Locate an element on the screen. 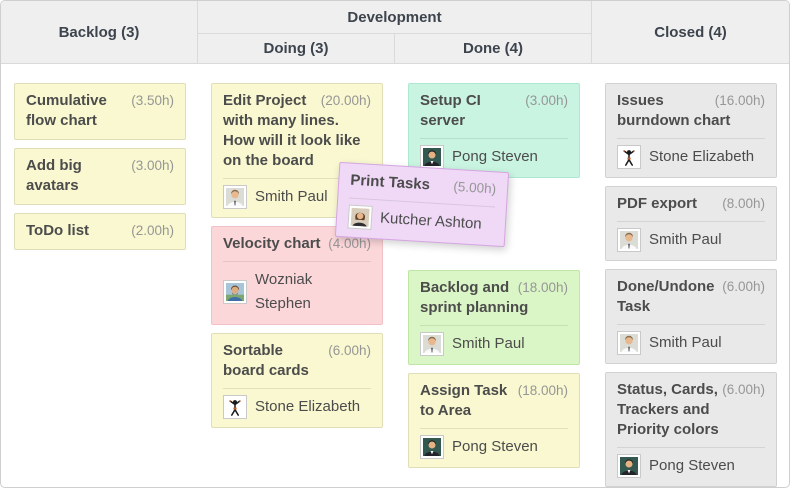 This screenshot has width=790, height=488. column-header-doing: Doing (3) is located at coordinates (296, 49).